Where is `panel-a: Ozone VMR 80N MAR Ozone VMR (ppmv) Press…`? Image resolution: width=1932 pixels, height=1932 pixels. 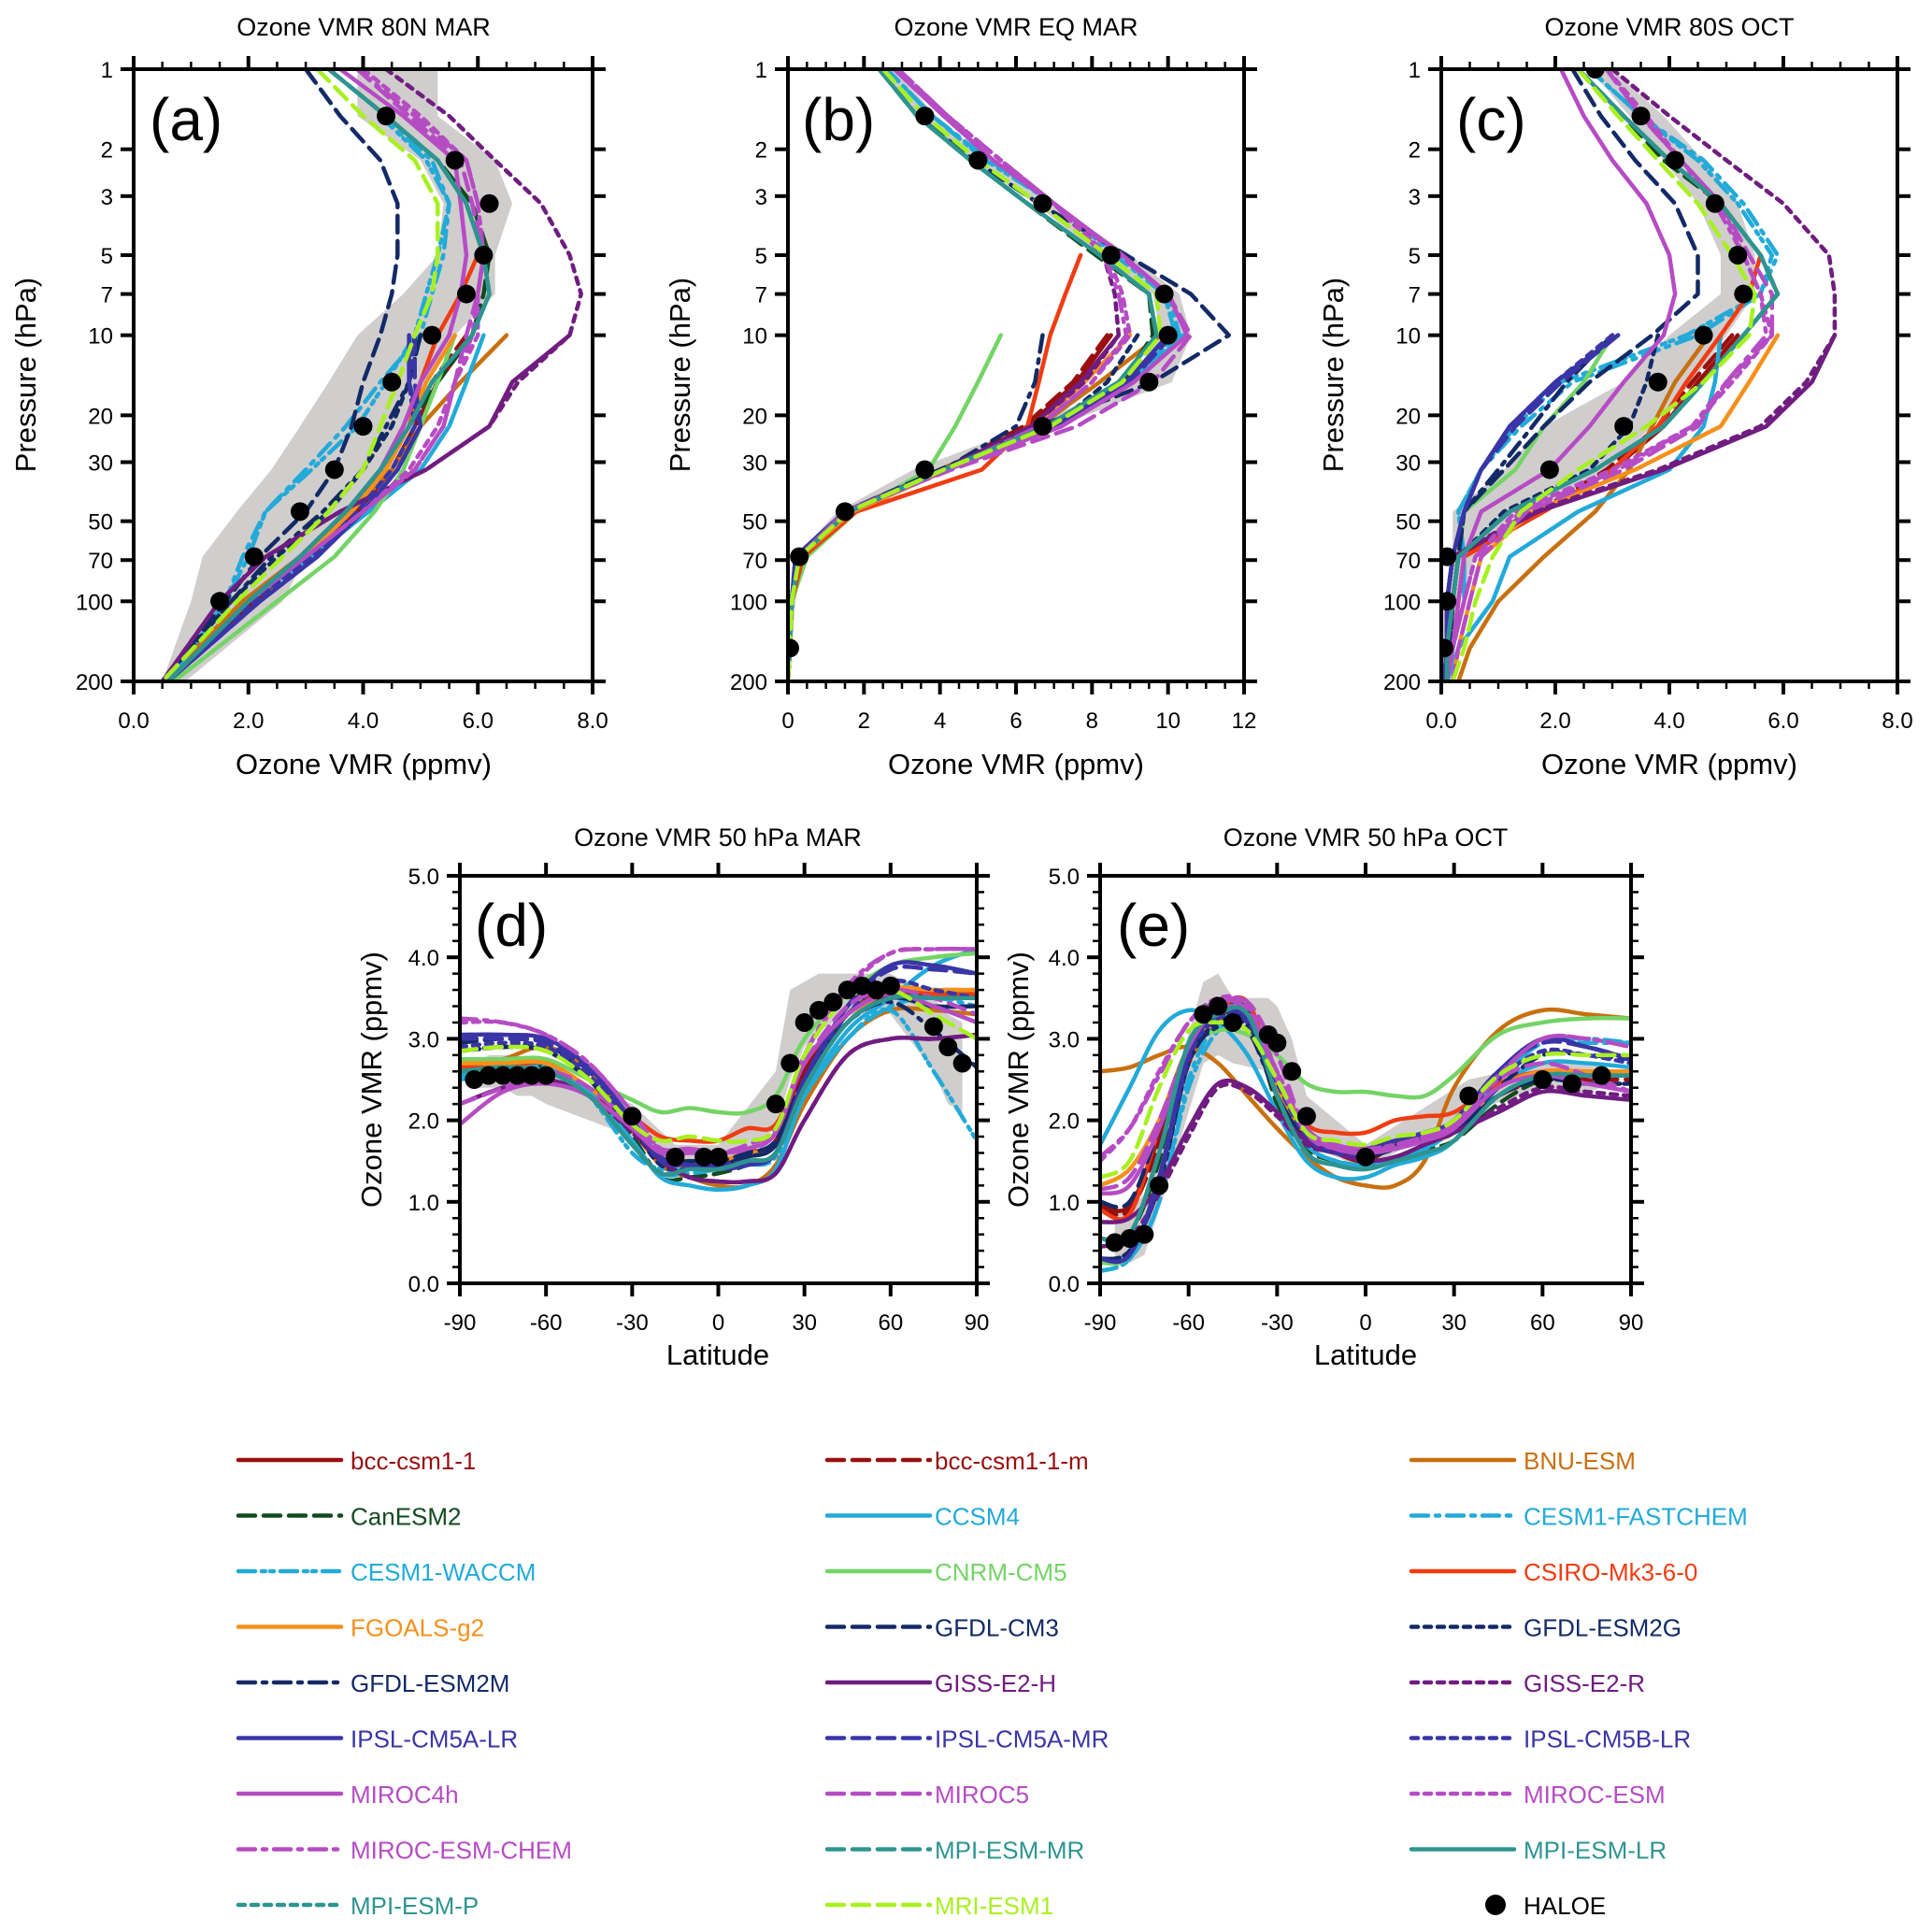
panel-a: Ozone VMR 80N MAR Ozone VMR (ppmv) Press… is located at coordinates (308, 396).